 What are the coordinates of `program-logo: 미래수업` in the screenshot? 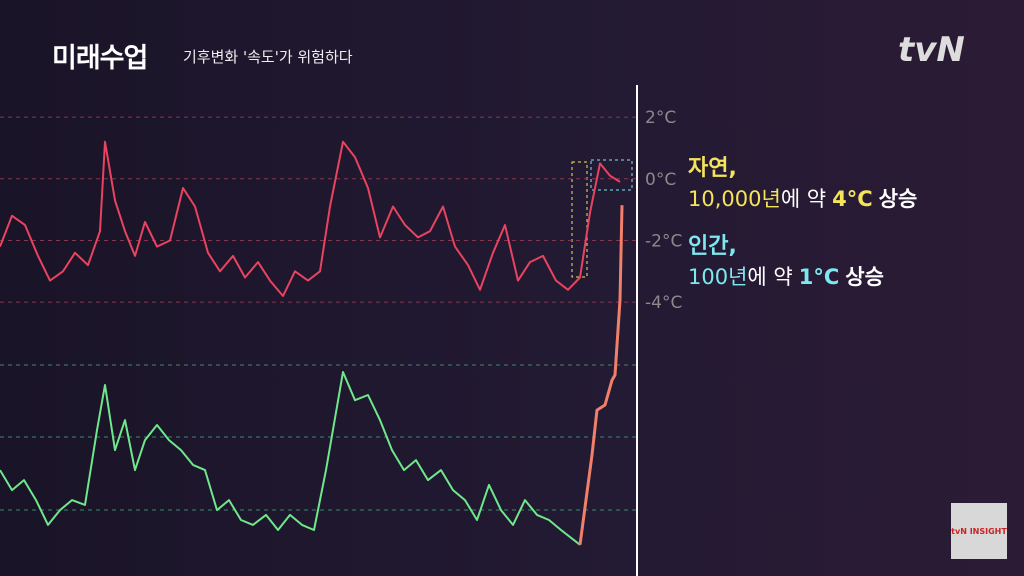 It's located at (100, 58).